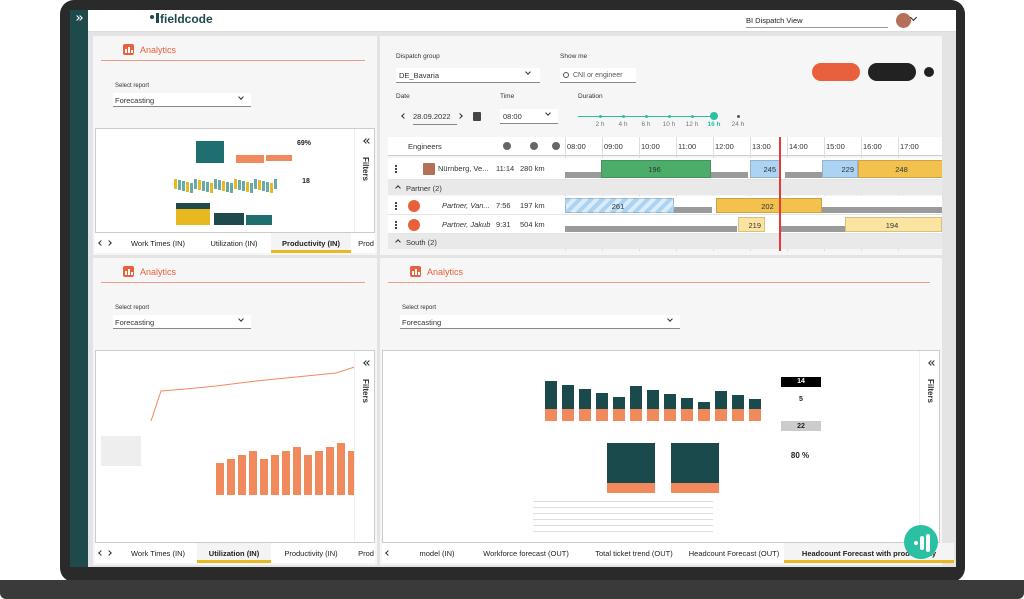 The width and height of the screenshot is (1024, 599). What do you see at coordinates (619, 205) in the screenshot?
I see `task-block: 261` at bounding box center [619, 205].